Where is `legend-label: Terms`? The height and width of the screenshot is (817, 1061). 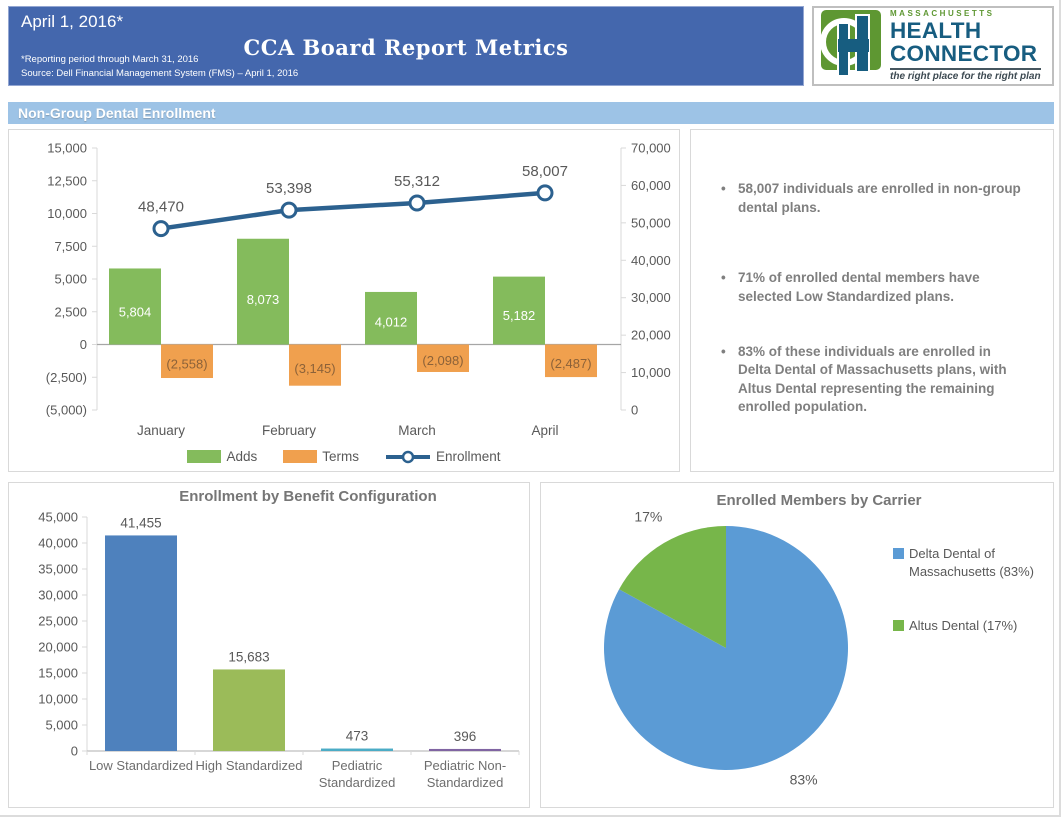 legend-label: Terms is located at coordinates (340, 456).